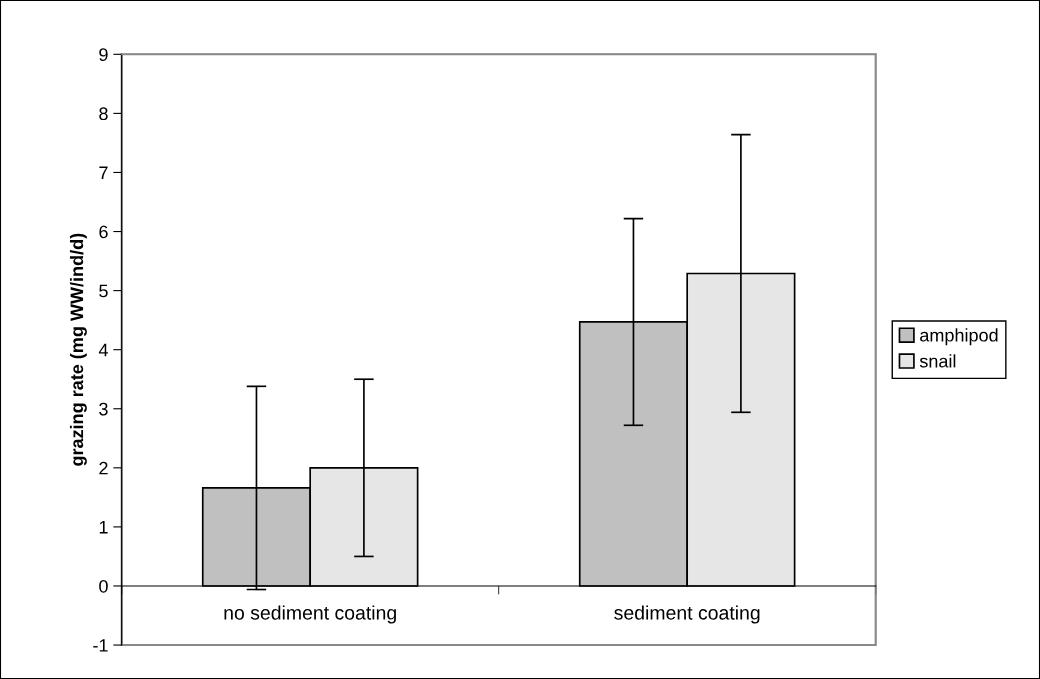  Describe the element at coordinates (937, 361) in the screenshot. I see `legend-label: snail` at that location.